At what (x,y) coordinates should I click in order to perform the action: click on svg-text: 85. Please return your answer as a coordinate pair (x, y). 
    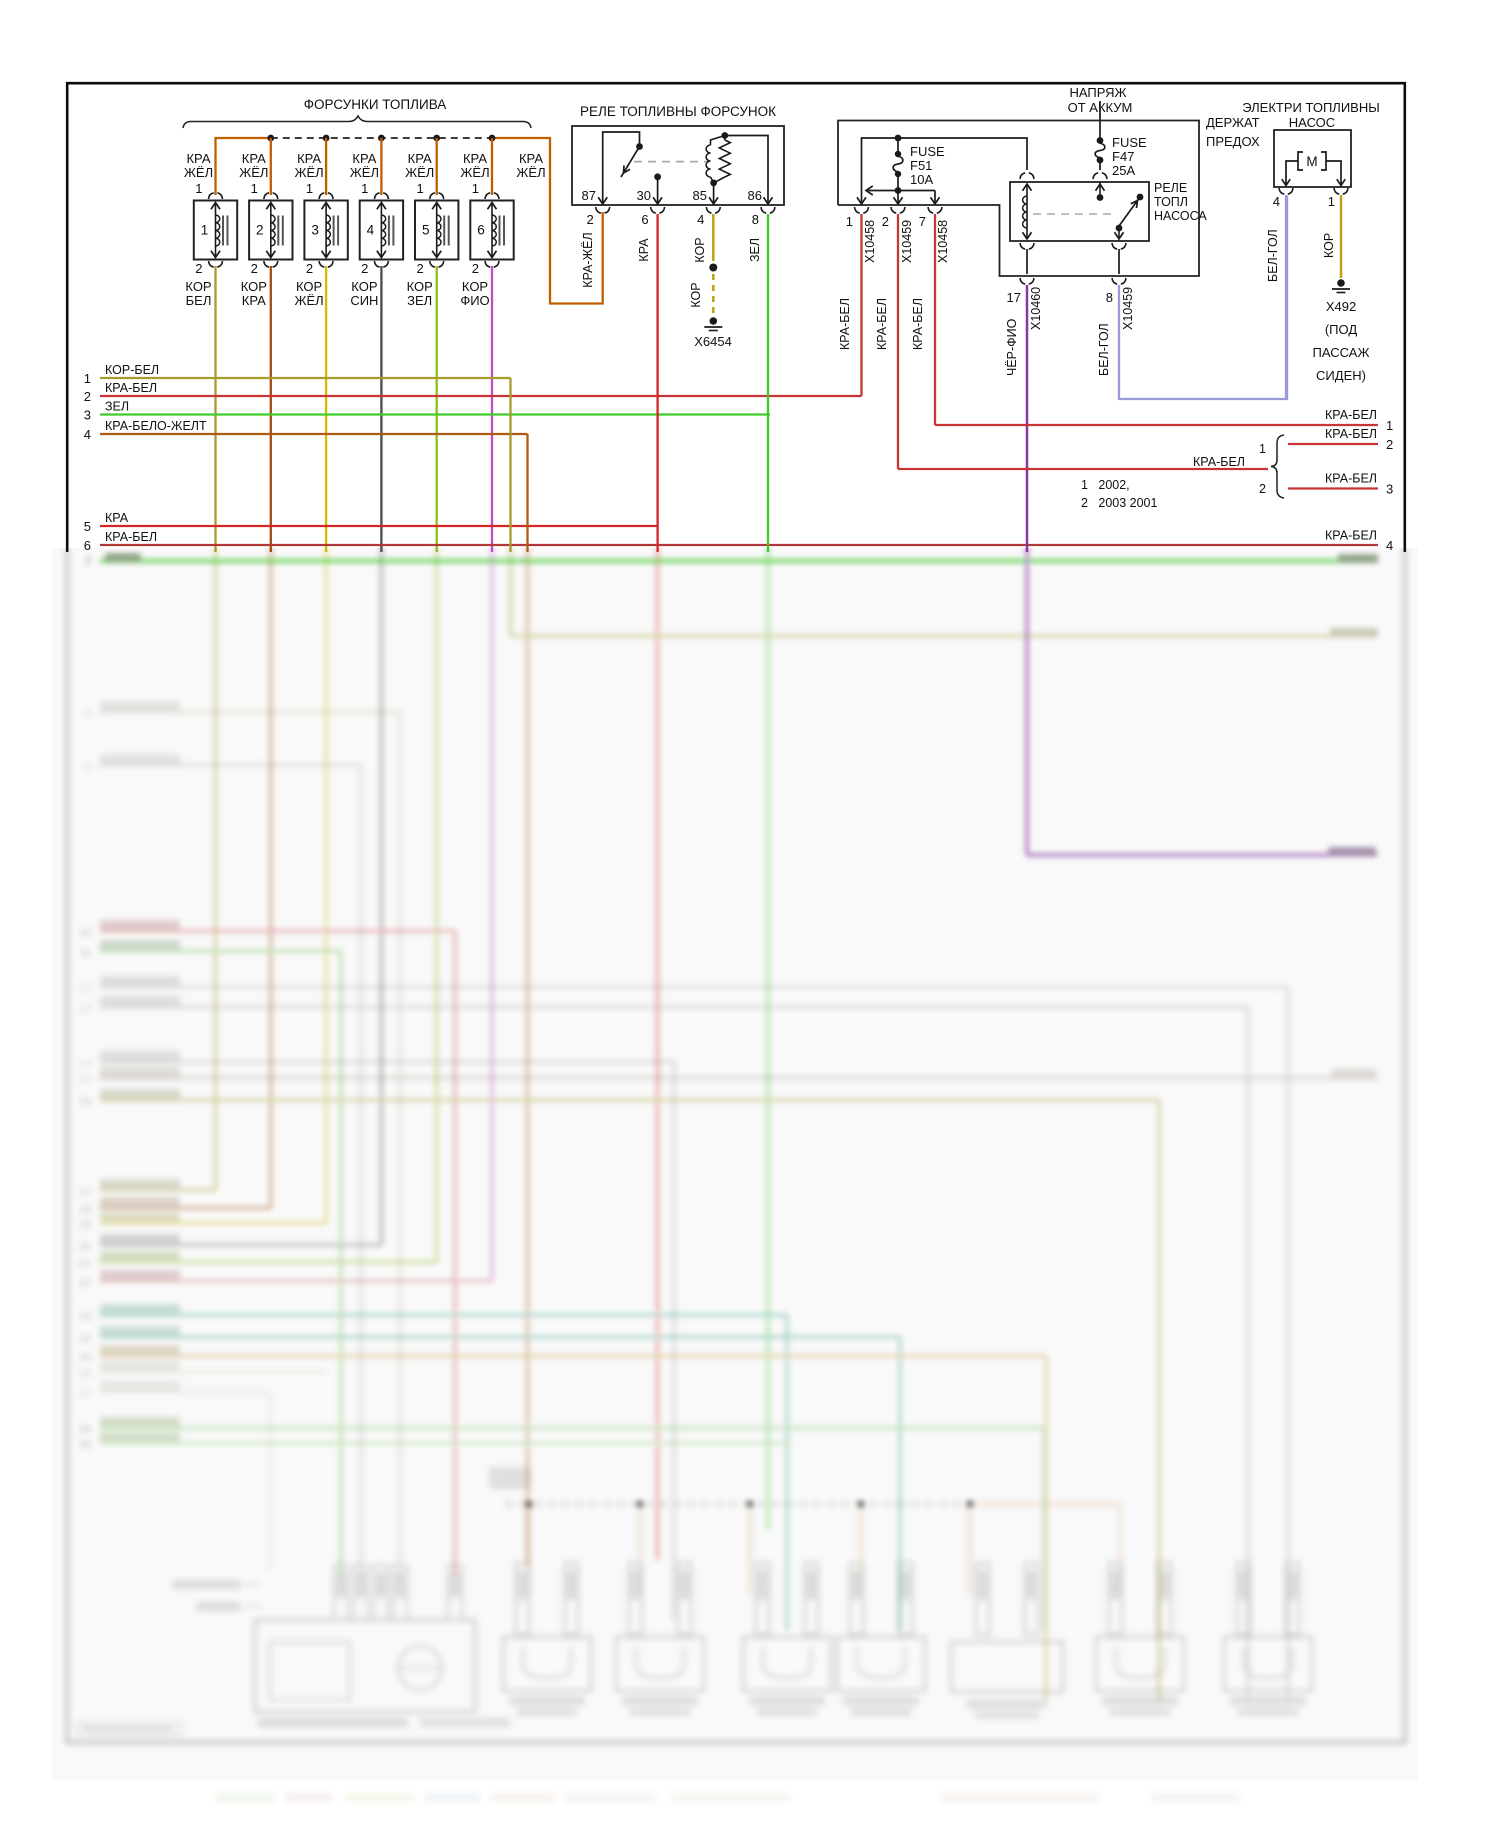
    Looking at the image, I should click on (700, 195).